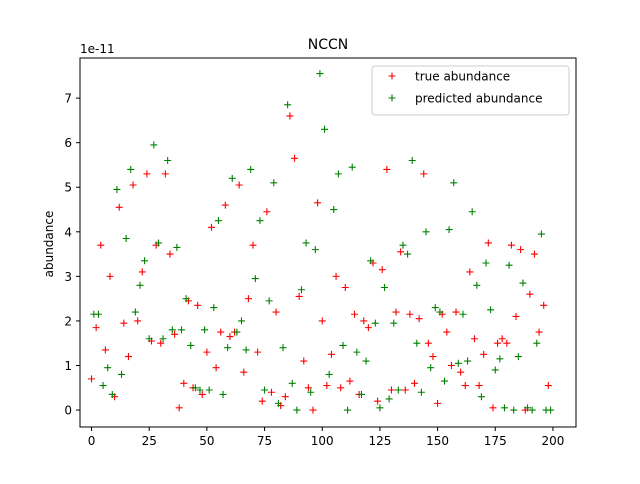 The height and width of the screenshot is (484, 640). Describe the element at coordinates (68, 277) in the screenshot. I see `y-tick-label: 3` at that location.